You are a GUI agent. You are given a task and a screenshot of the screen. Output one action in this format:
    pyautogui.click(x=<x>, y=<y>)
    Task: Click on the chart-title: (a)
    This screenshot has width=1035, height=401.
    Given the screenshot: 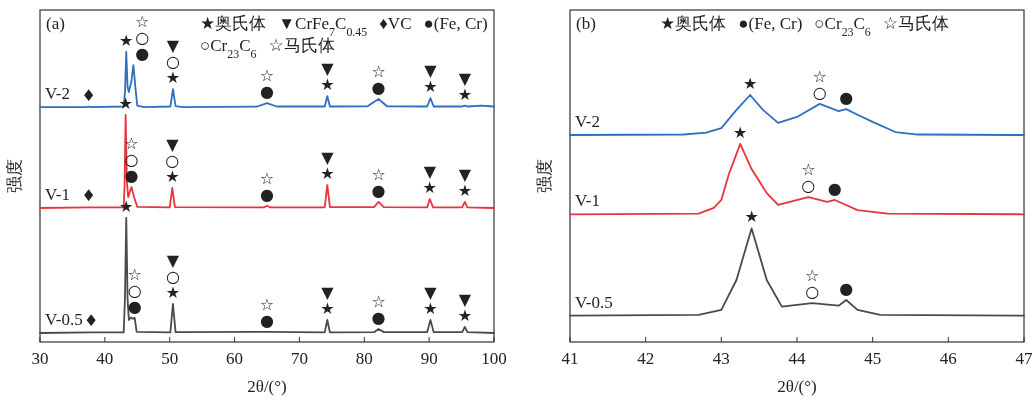 What is the action you would take?
    pyautogui.click(x=55, y=23)
    